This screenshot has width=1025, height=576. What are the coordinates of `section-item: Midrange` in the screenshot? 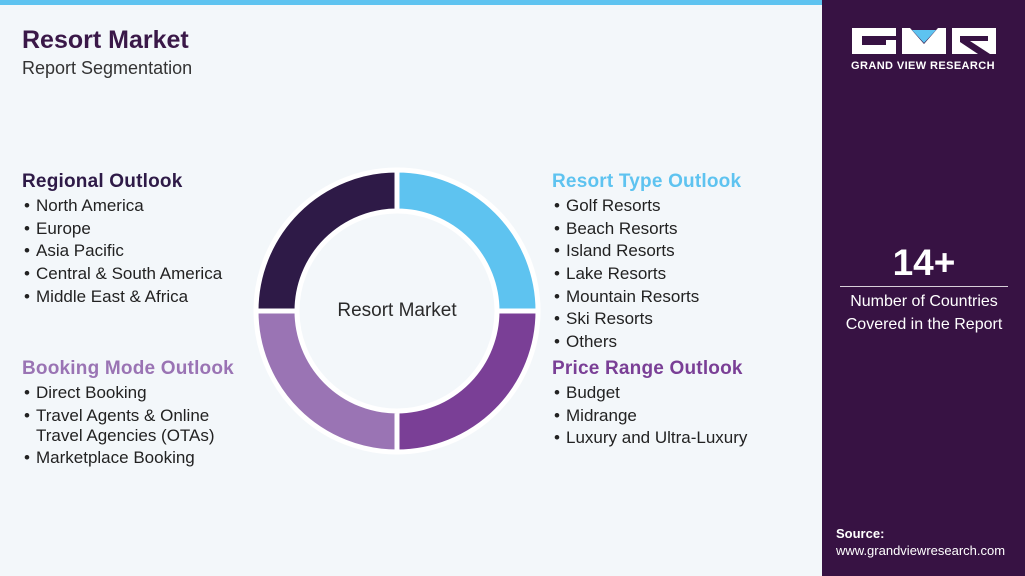 It's located at (672, 416).